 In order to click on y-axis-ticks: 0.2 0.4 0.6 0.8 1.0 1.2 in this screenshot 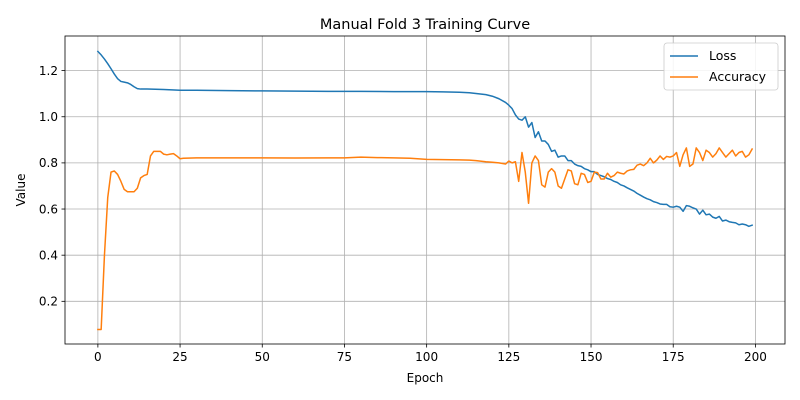, I will do `click(52, 186)`.